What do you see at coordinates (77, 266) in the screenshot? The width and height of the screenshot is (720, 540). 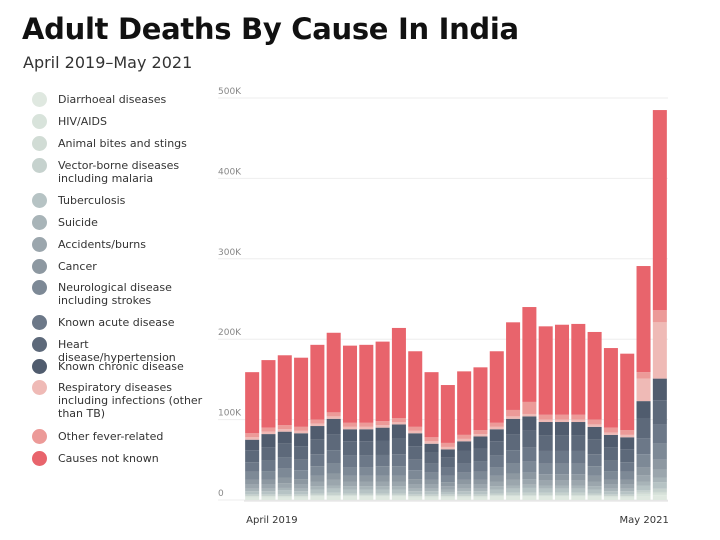 I see `legend-label: Cancer` at bounding box center [77, 266].